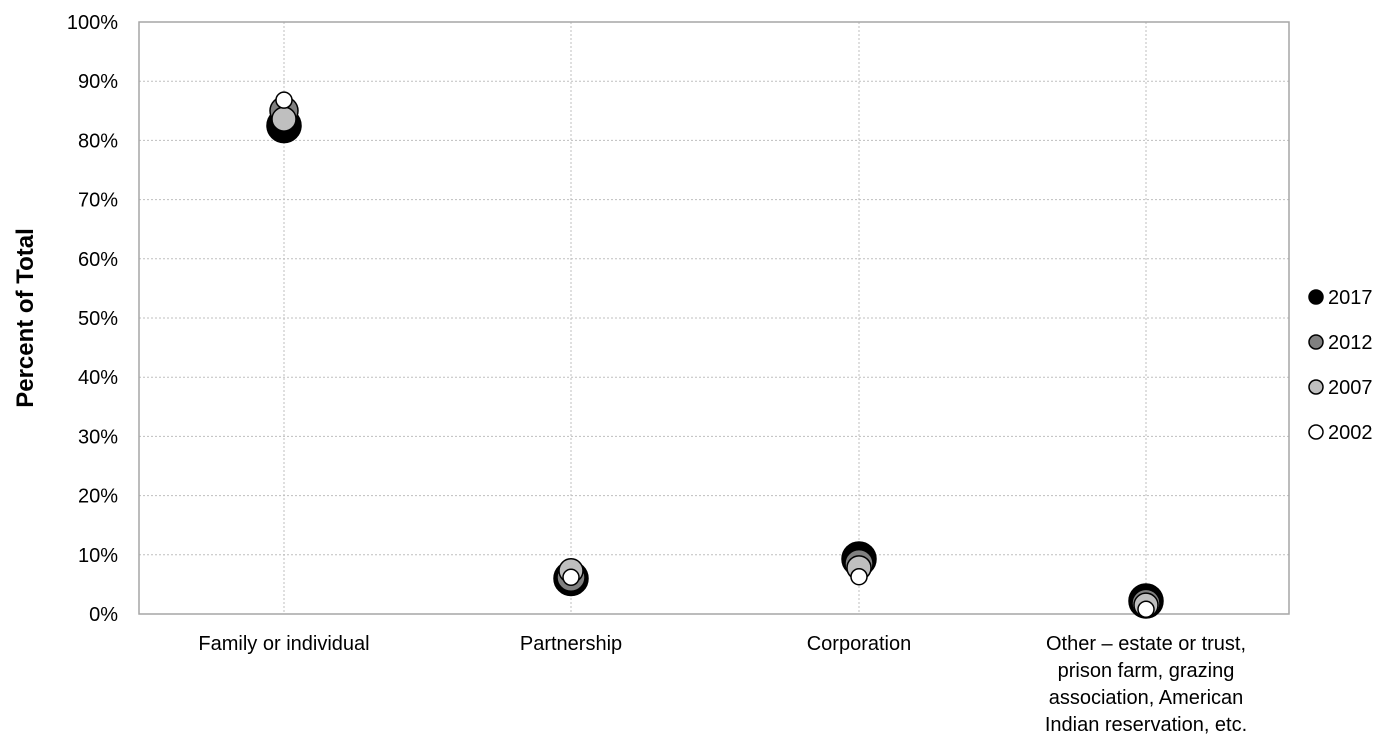 This screenshot has height=753, width=1390. I want to click on legend-marker-2017, so click(1316, 297).